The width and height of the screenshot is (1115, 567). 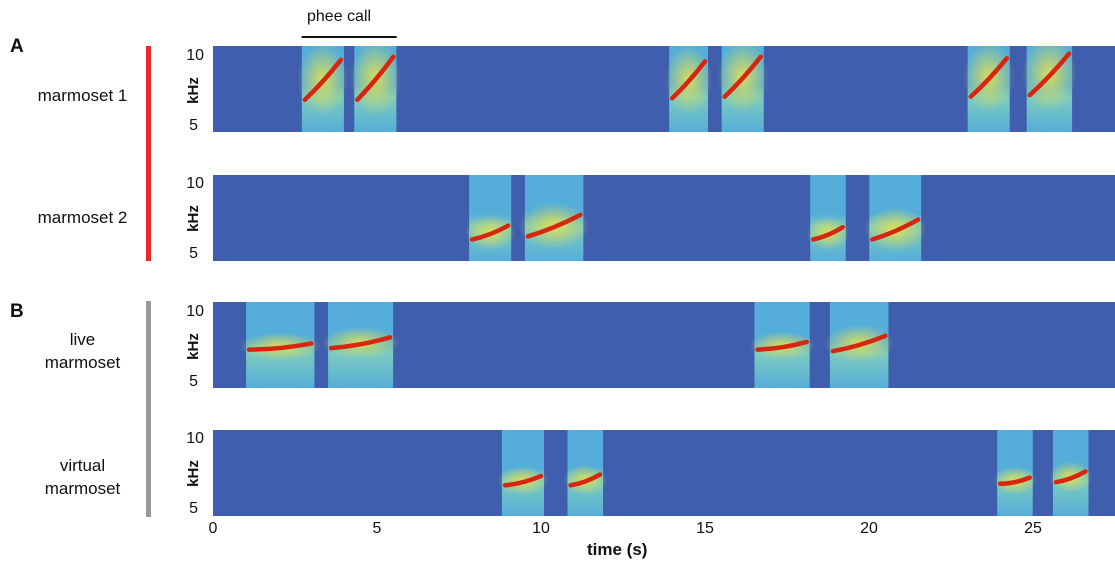 I want to click on row-label-line: virtual, so click(x=82, y=465).